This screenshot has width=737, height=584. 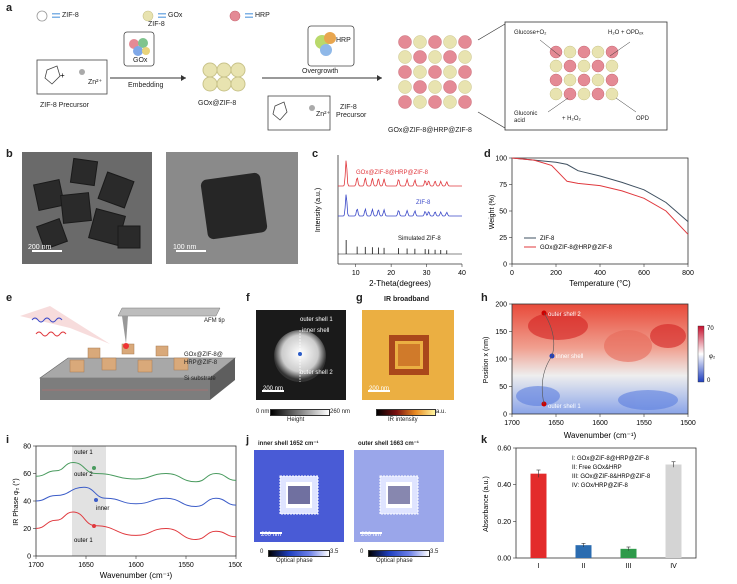 What do you see at coordinates (486, 504) in the screenshot?
I see `k-ylabel: Absorbance (a.u.)` at bounding box center [486, 504].